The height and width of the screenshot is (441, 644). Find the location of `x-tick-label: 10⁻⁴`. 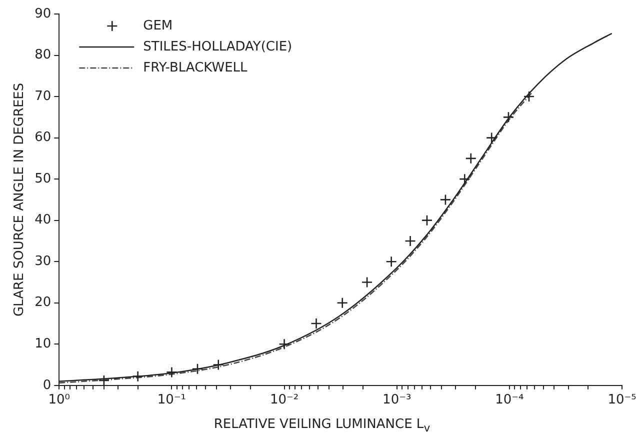

x-tick-label: 10⁻⁴ is located at coordinates (509, 400).